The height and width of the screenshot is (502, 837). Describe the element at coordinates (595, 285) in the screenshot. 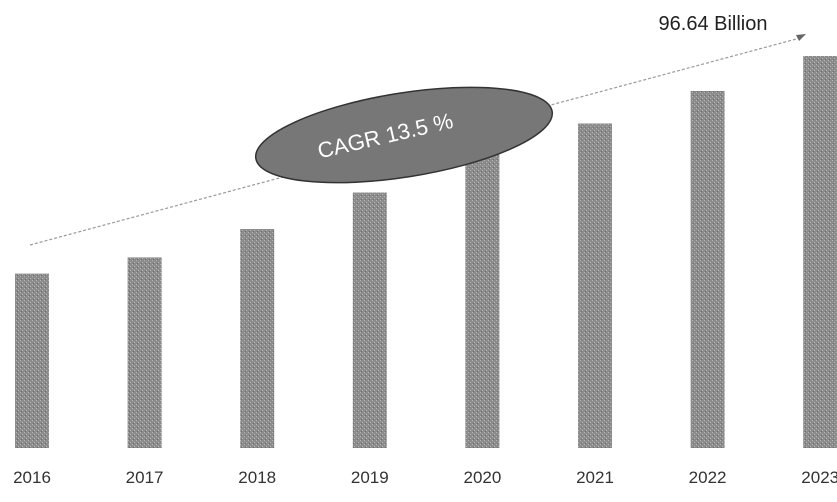

I see `bar-2021` at that location.